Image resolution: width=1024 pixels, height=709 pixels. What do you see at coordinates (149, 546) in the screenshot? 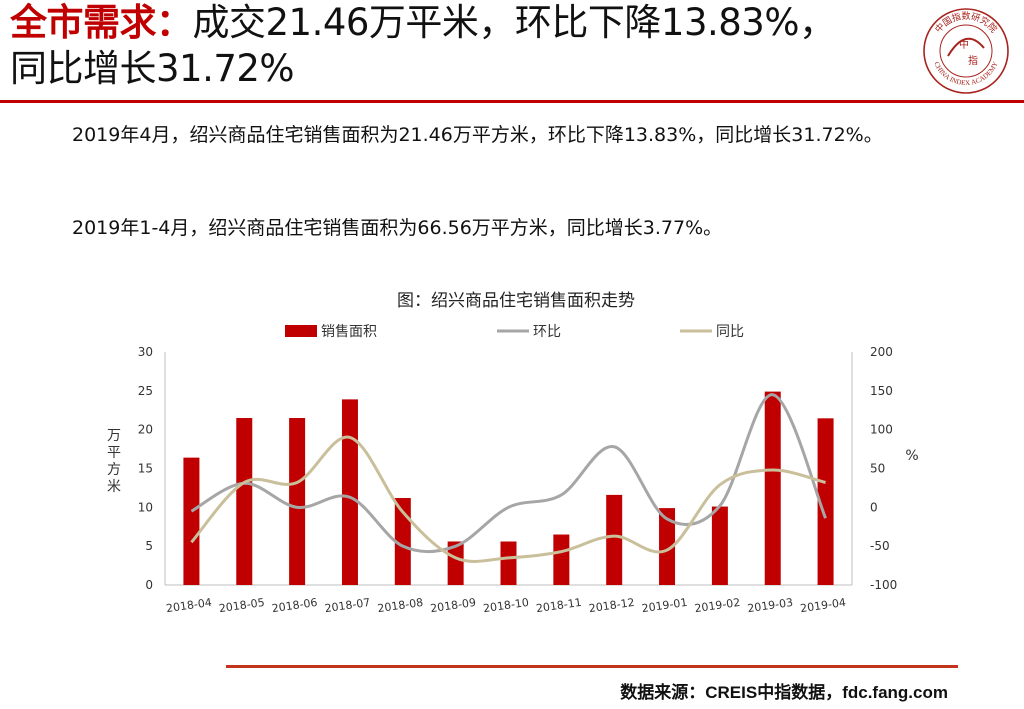
I see `y-left-tick-label: 5` at bounding box center [149, 546].